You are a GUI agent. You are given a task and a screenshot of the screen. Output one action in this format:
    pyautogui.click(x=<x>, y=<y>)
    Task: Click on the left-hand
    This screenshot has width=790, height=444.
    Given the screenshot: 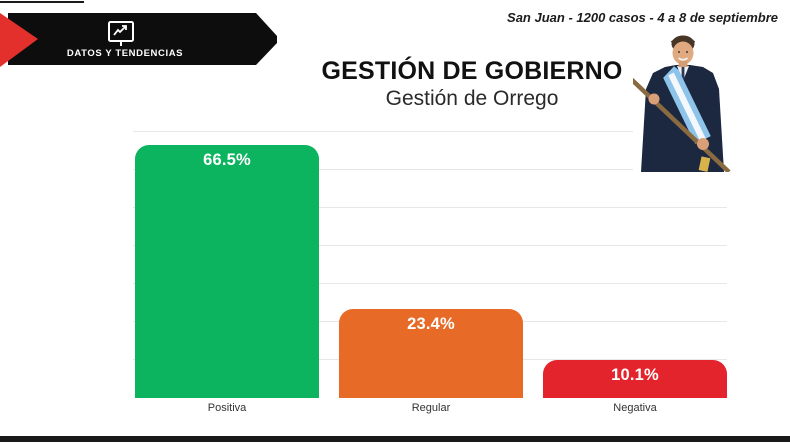 What is the action you would take?
    pyautogui.click(x=654, y=99)
    